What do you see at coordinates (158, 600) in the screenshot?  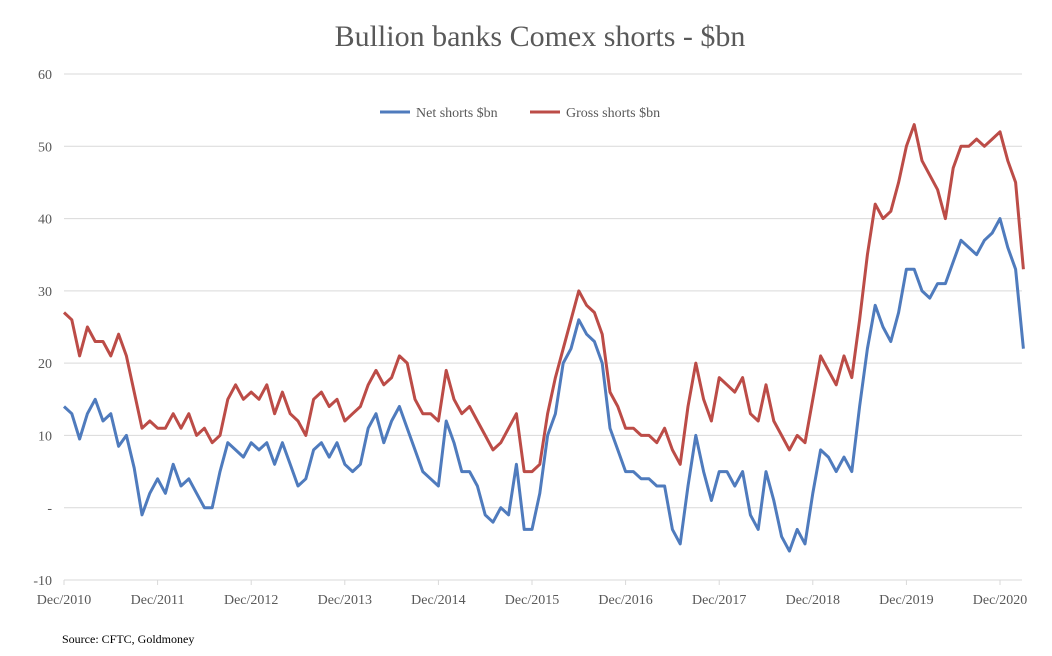 I see `x-tick-label: Dec/2011` at bounding box center [158, 600].